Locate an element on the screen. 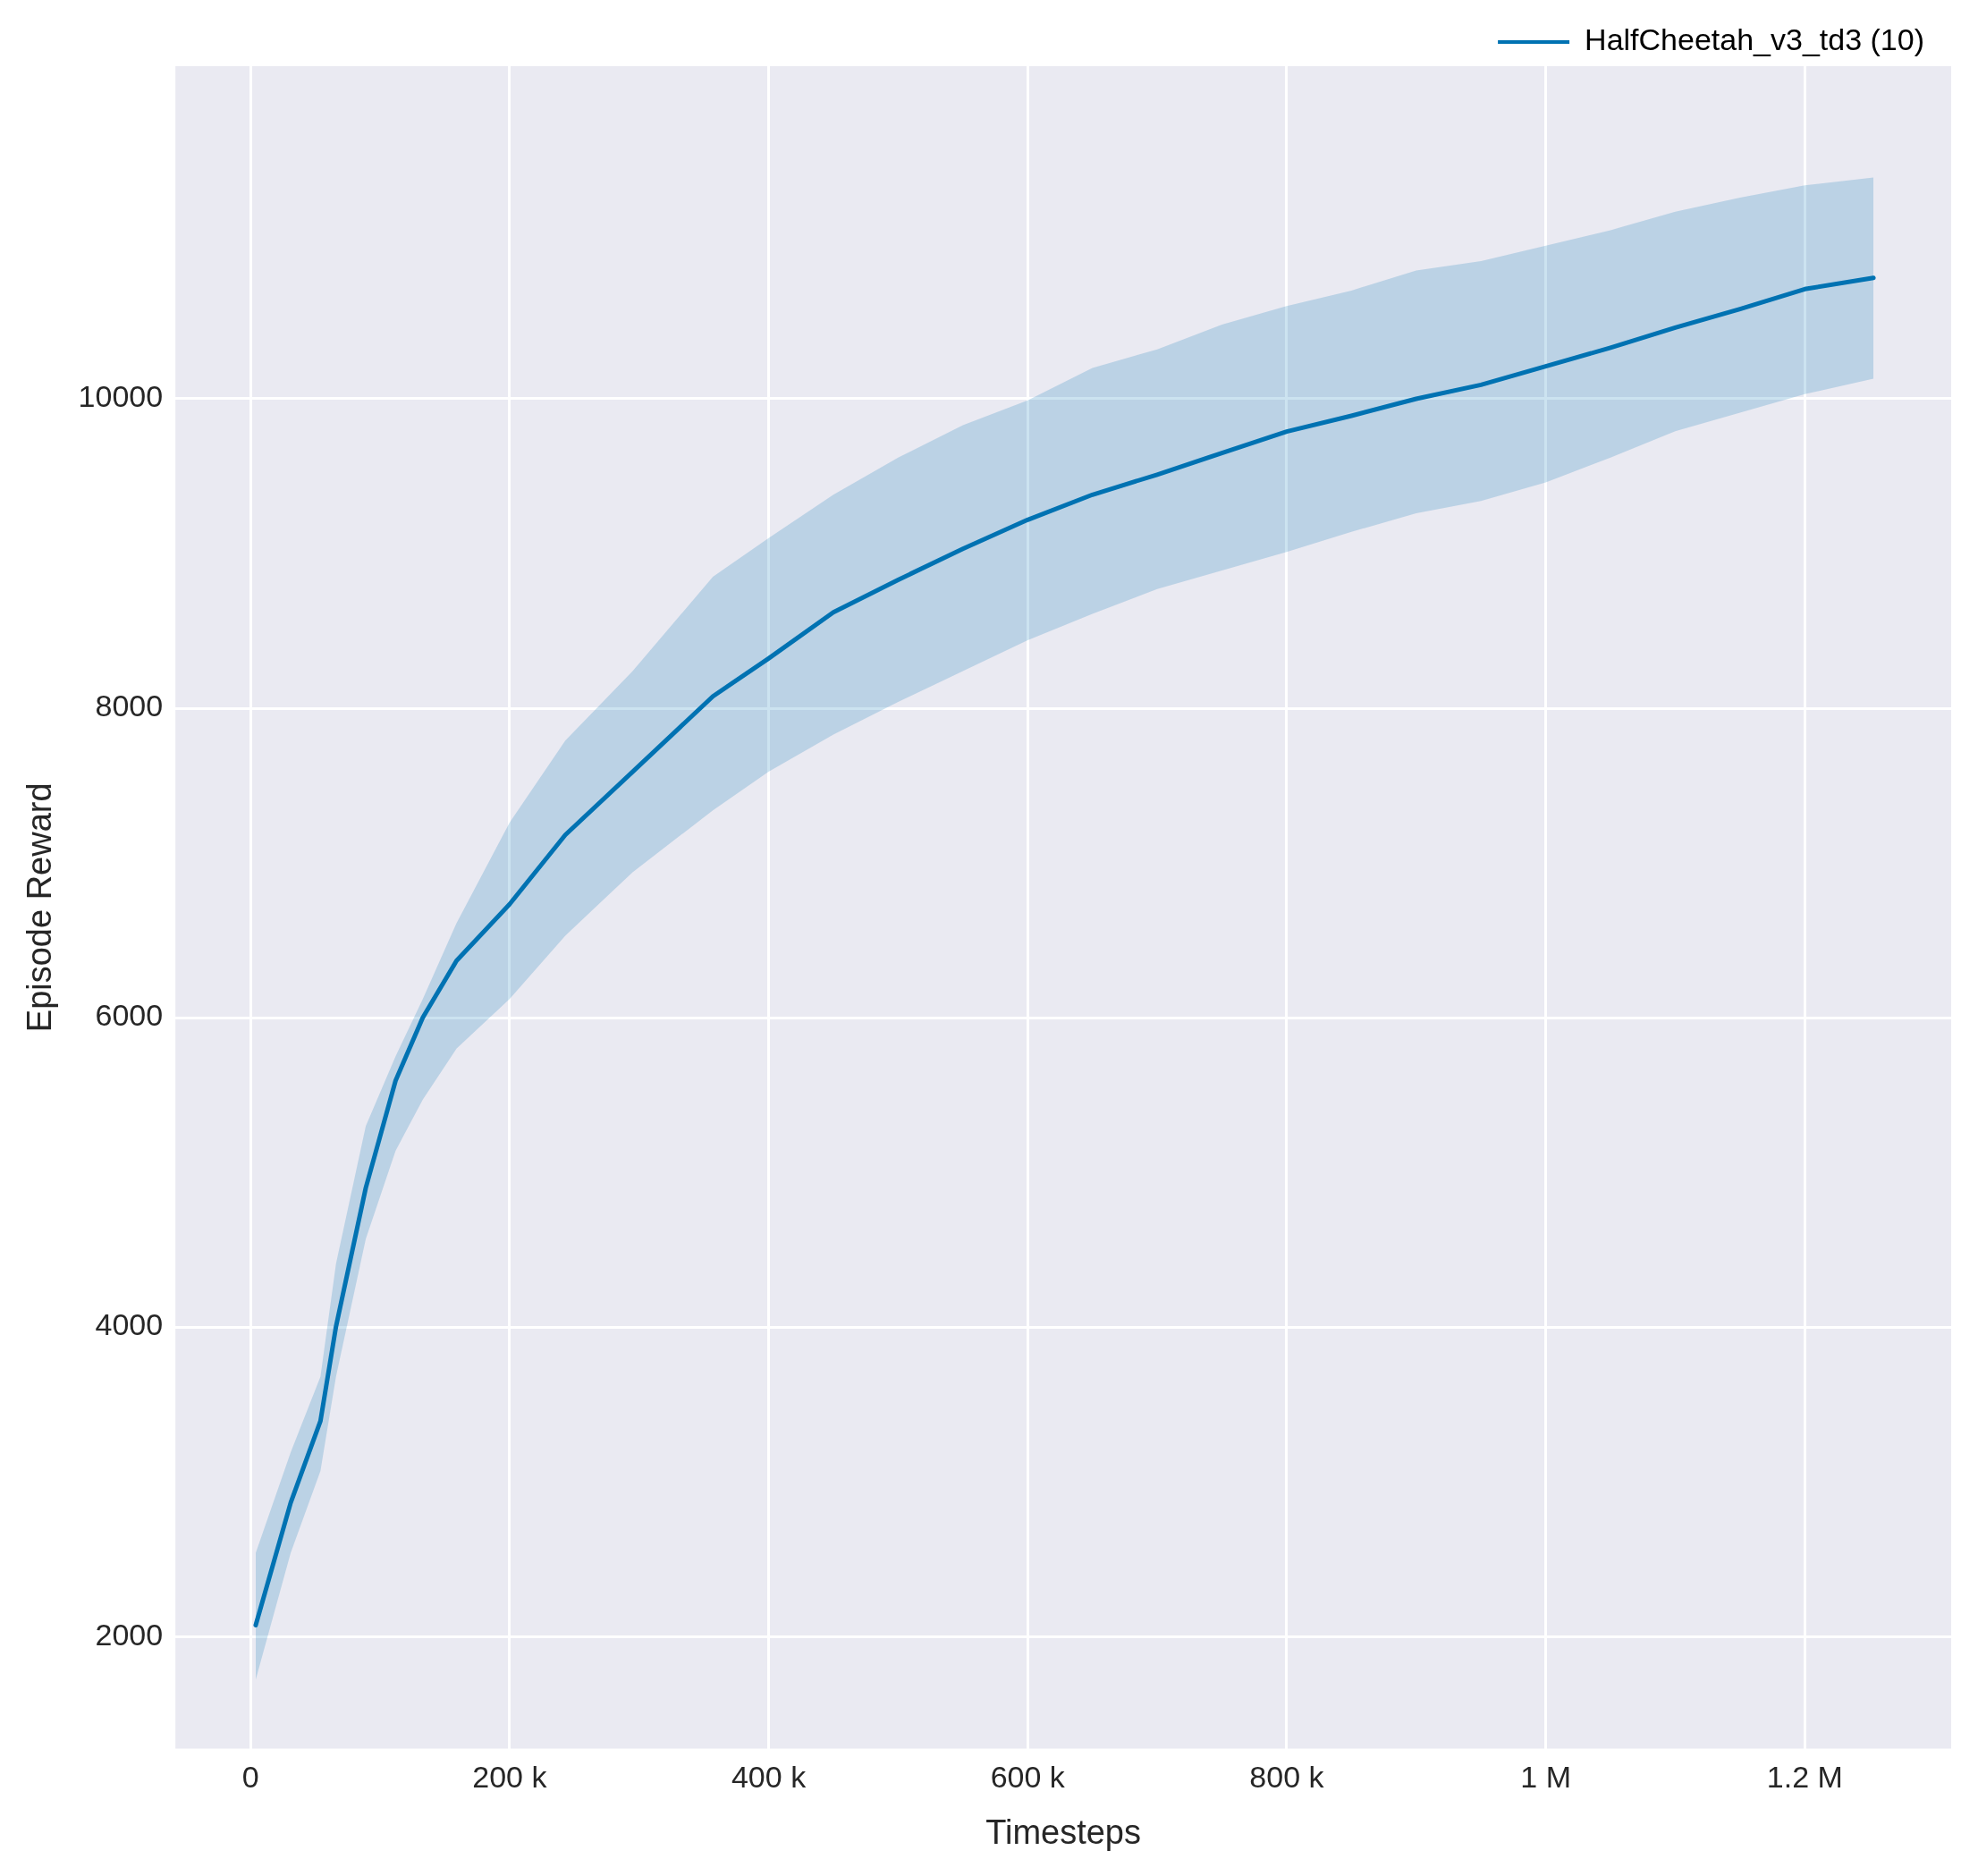 This screenshot has height=1876, width=1978. y-axis-title: Episode Reward is located at coordinates (40, 908).